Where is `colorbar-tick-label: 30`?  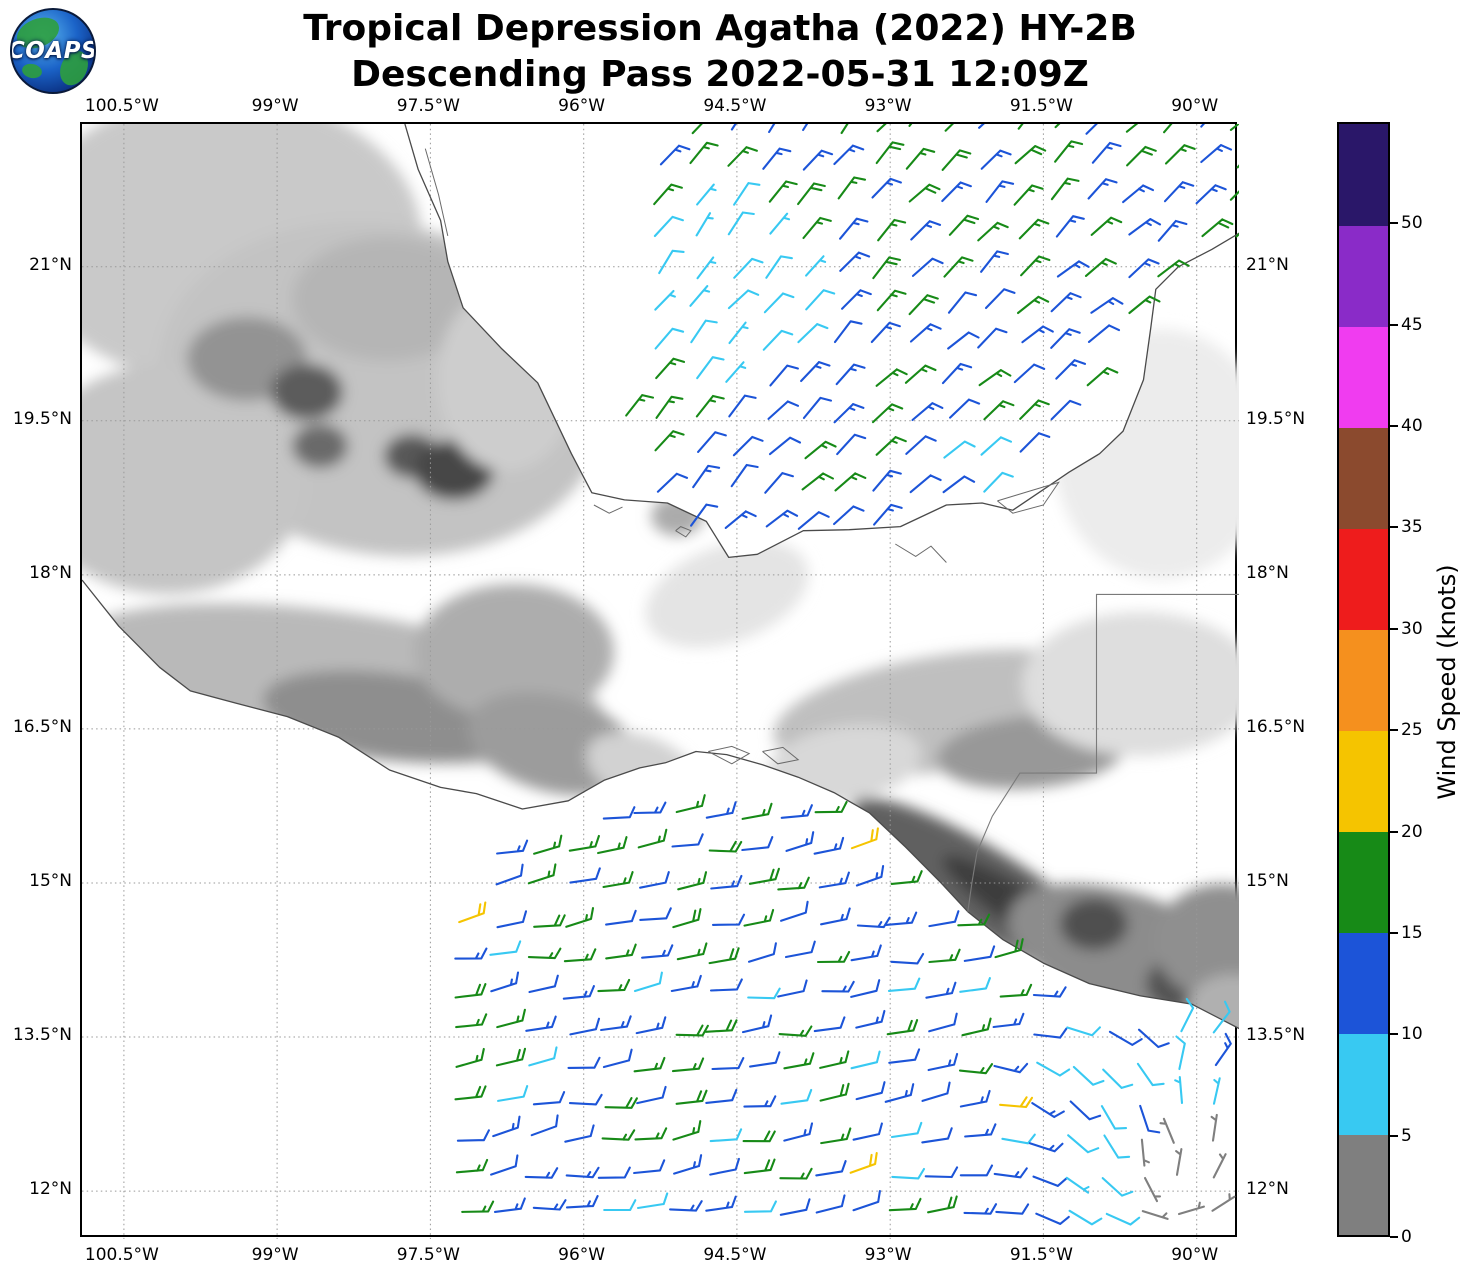 colorbar-tick-label: 30 is located at coordinates (1412, 628).